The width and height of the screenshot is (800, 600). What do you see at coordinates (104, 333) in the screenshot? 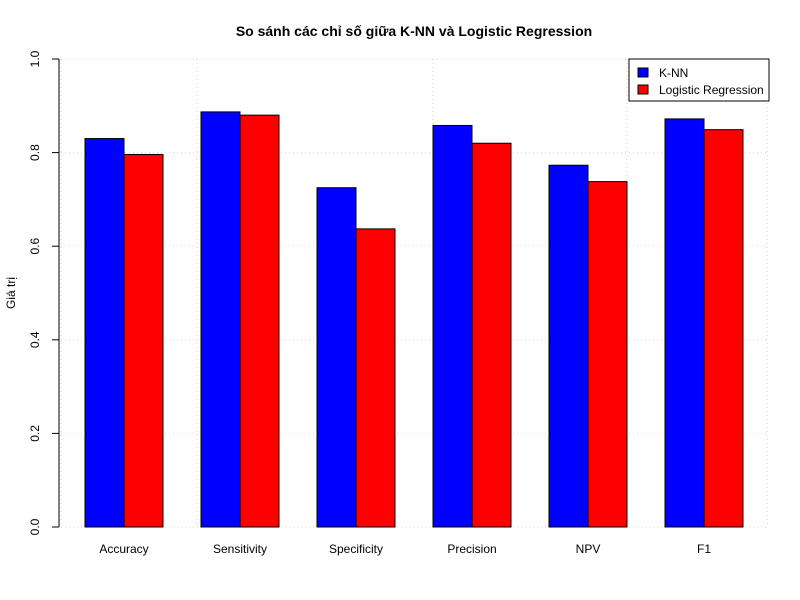
I see `bar-accuracy-knn` at bounding box center [104, 333].